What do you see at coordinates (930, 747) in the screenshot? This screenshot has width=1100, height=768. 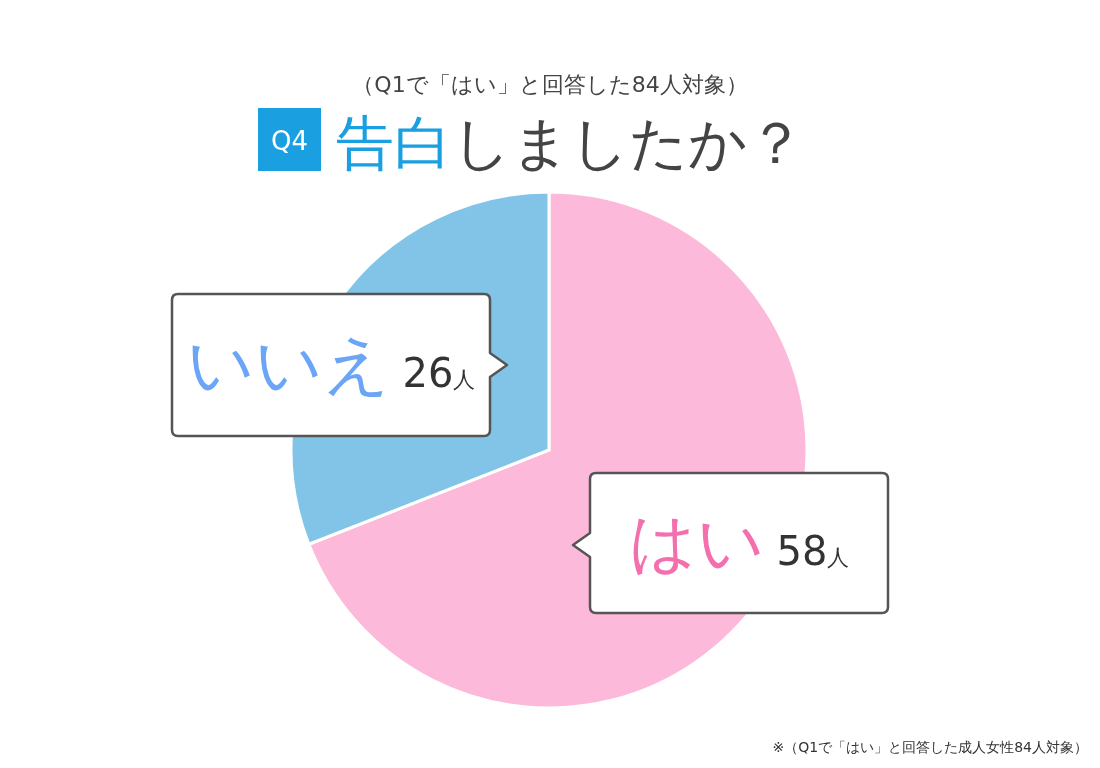 I see `text: ※（Q1で「はい」と回答した成人女性84人対象）` at bounding box center [930, 747].